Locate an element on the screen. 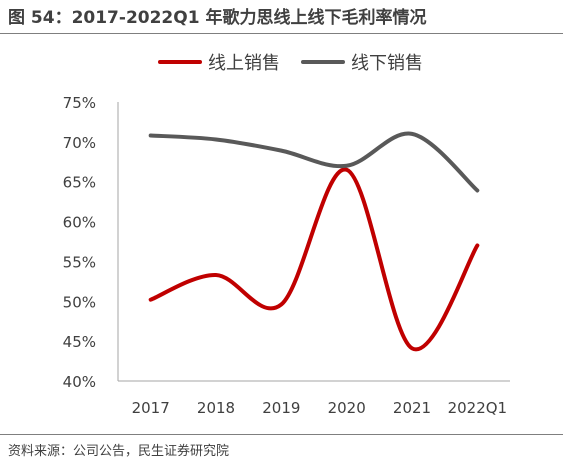 The image size is (563, 460). y-tick-label: 45% is located at coordinates (79, 342).